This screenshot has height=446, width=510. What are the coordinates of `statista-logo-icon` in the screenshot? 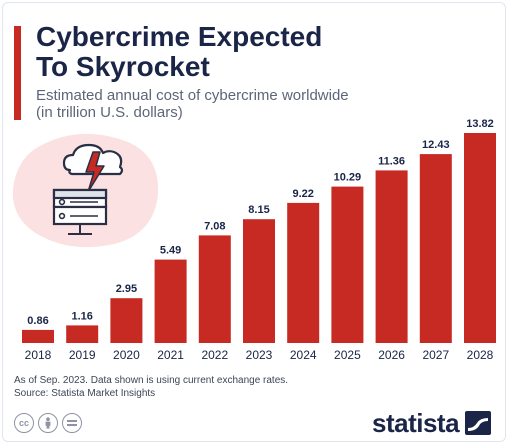 It's located at (478, 423).